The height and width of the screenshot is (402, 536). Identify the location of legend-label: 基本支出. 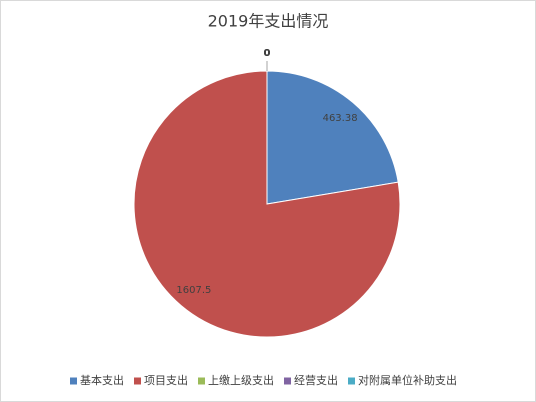
(102, 380).